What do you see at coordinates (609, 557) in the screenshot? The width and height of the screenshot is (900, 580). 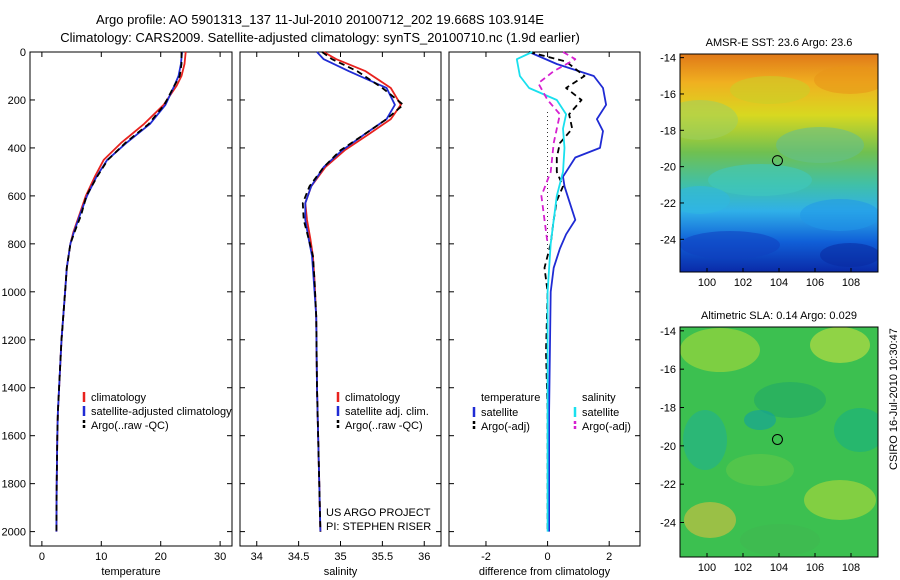 I see `x-tick-label: 2` at bounding box center [609, 557].